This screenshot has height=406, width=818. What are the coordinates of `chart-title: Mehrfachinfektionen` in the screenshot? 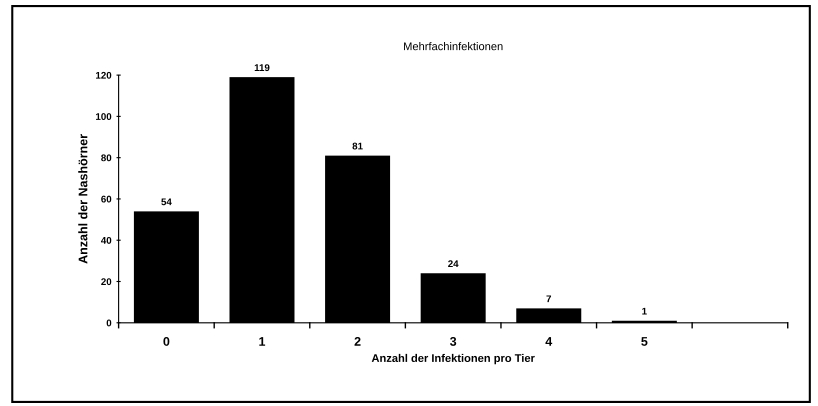 It's located at (453, 46).